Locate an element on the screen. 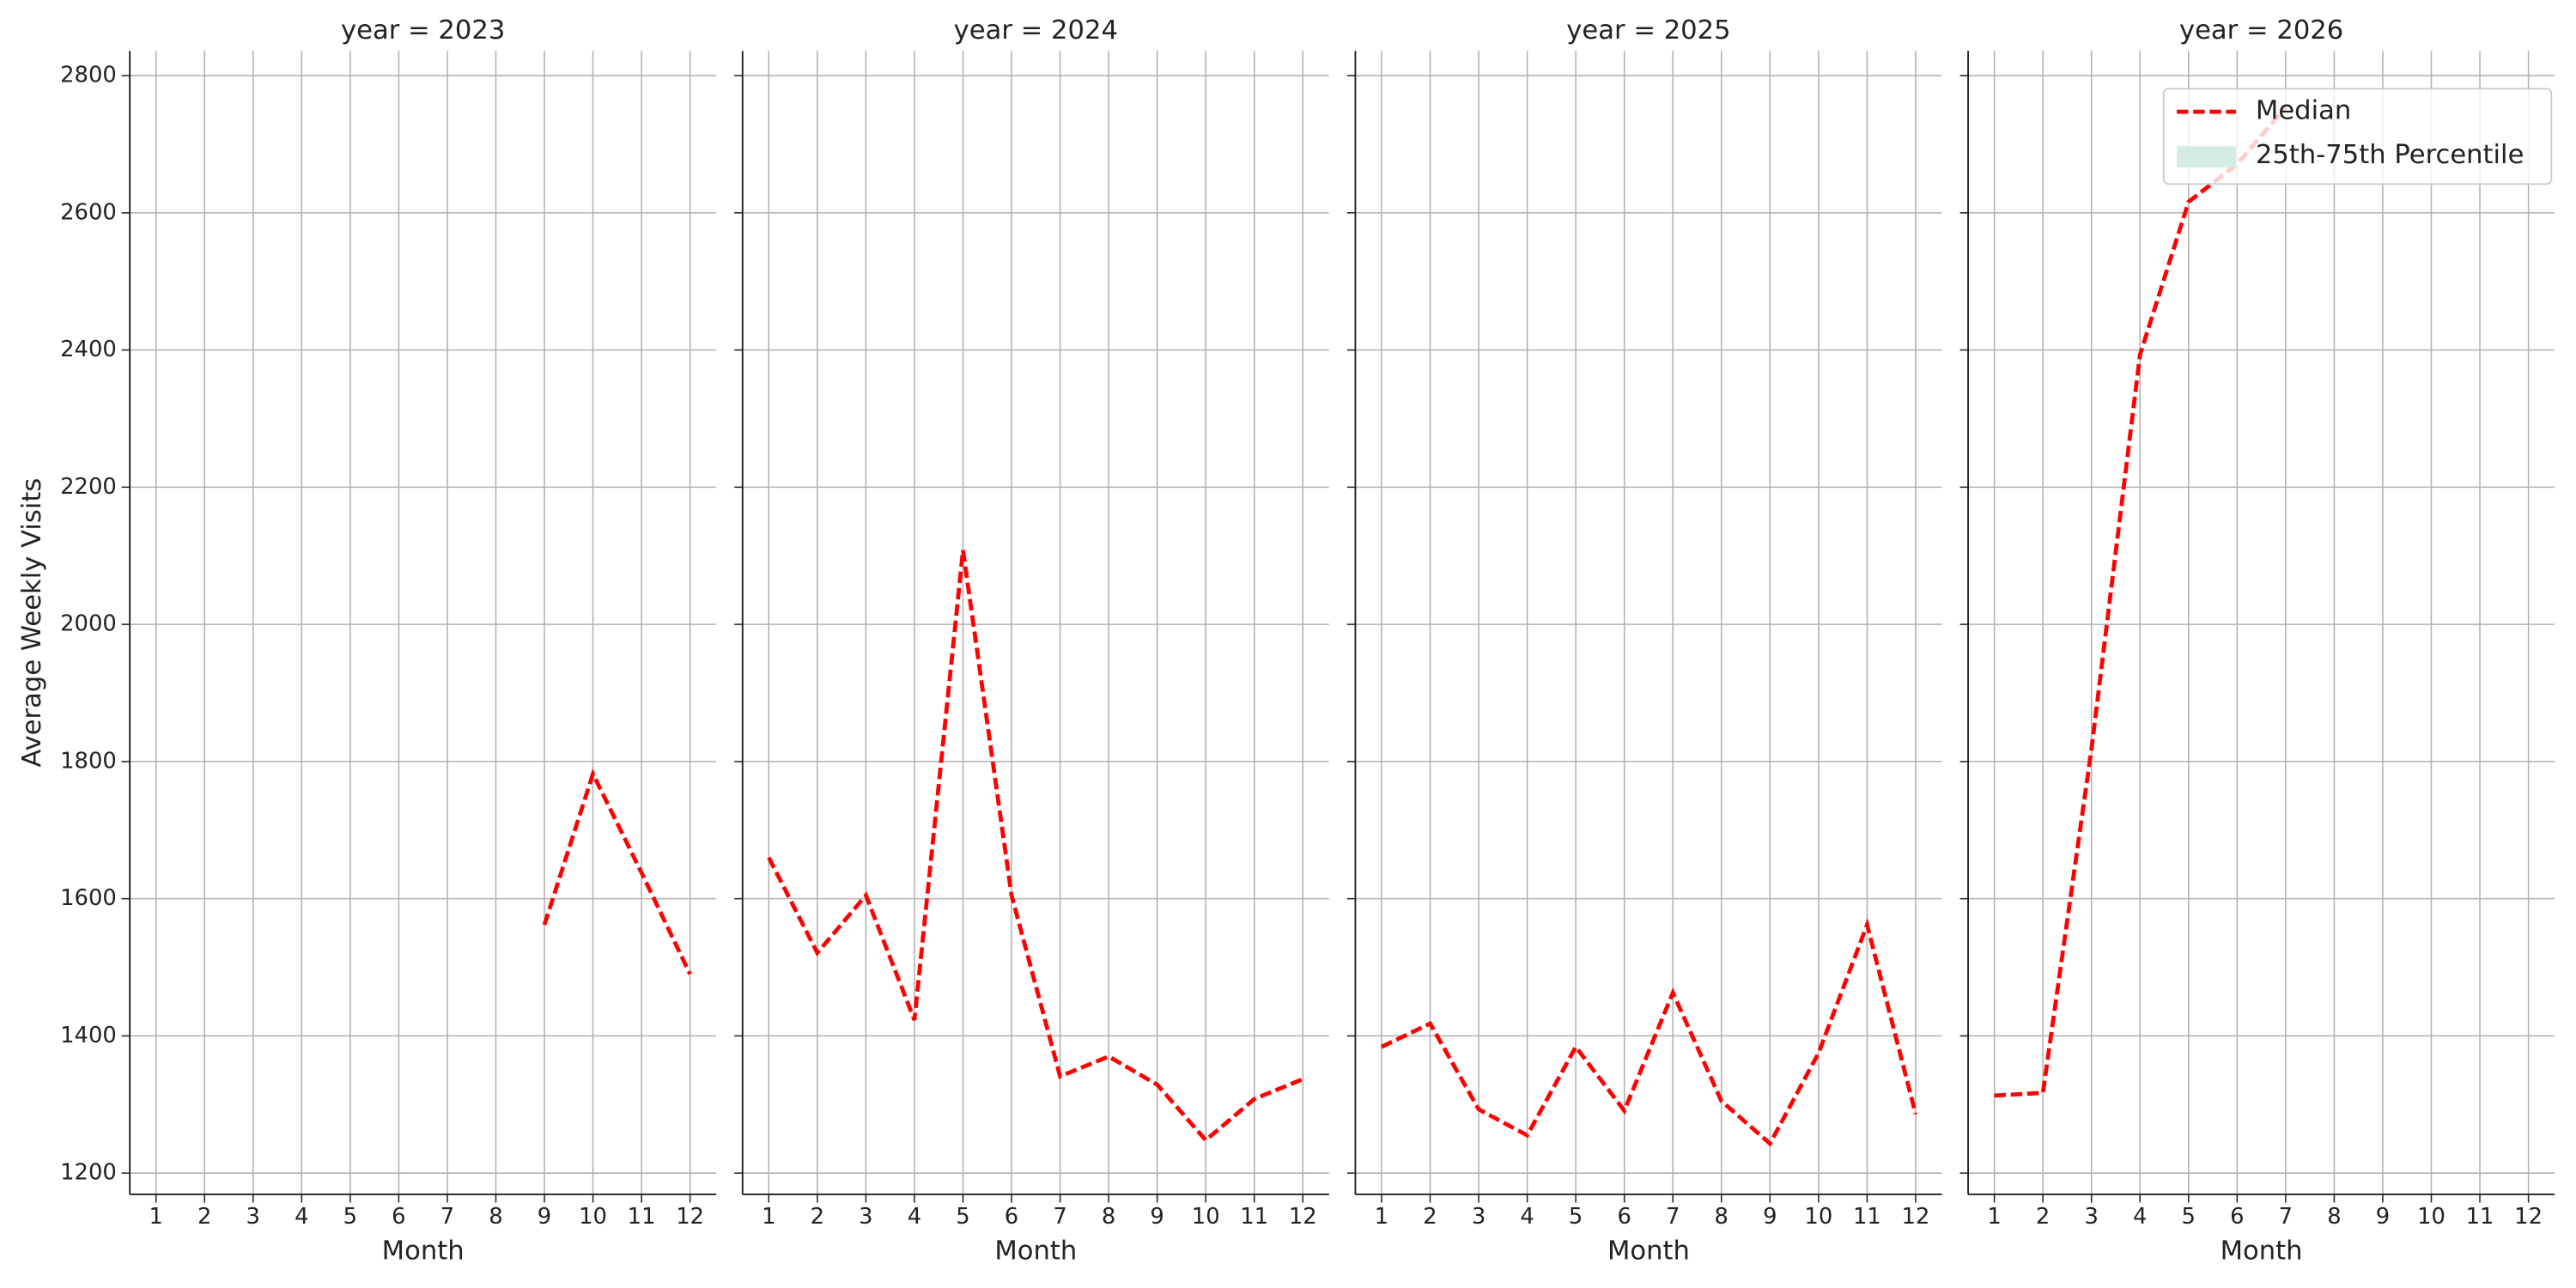 The height and width of the screenshot is (1288, 2576). y-tick-label: 2400 is located at coordinates (88, 349).